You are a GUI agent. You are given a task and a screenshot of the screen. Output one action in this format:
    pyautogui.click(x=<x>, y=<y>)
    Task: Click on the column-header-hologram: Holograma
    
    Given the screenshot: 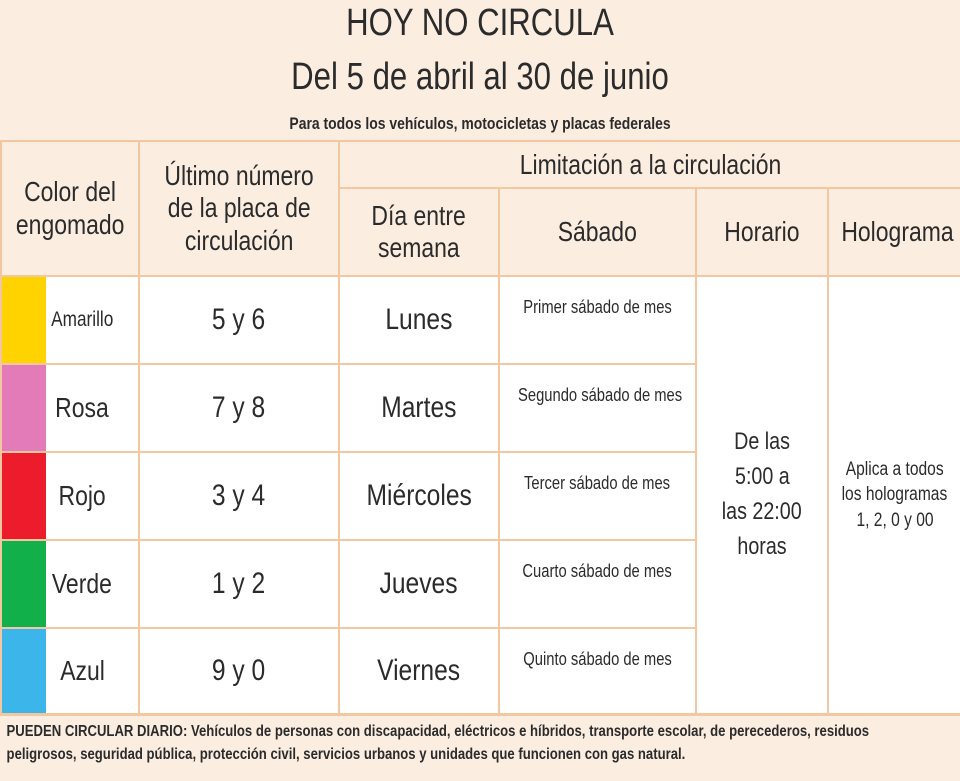 What is the action you would take?
    pyautogui.click(x=893, y=232)
    